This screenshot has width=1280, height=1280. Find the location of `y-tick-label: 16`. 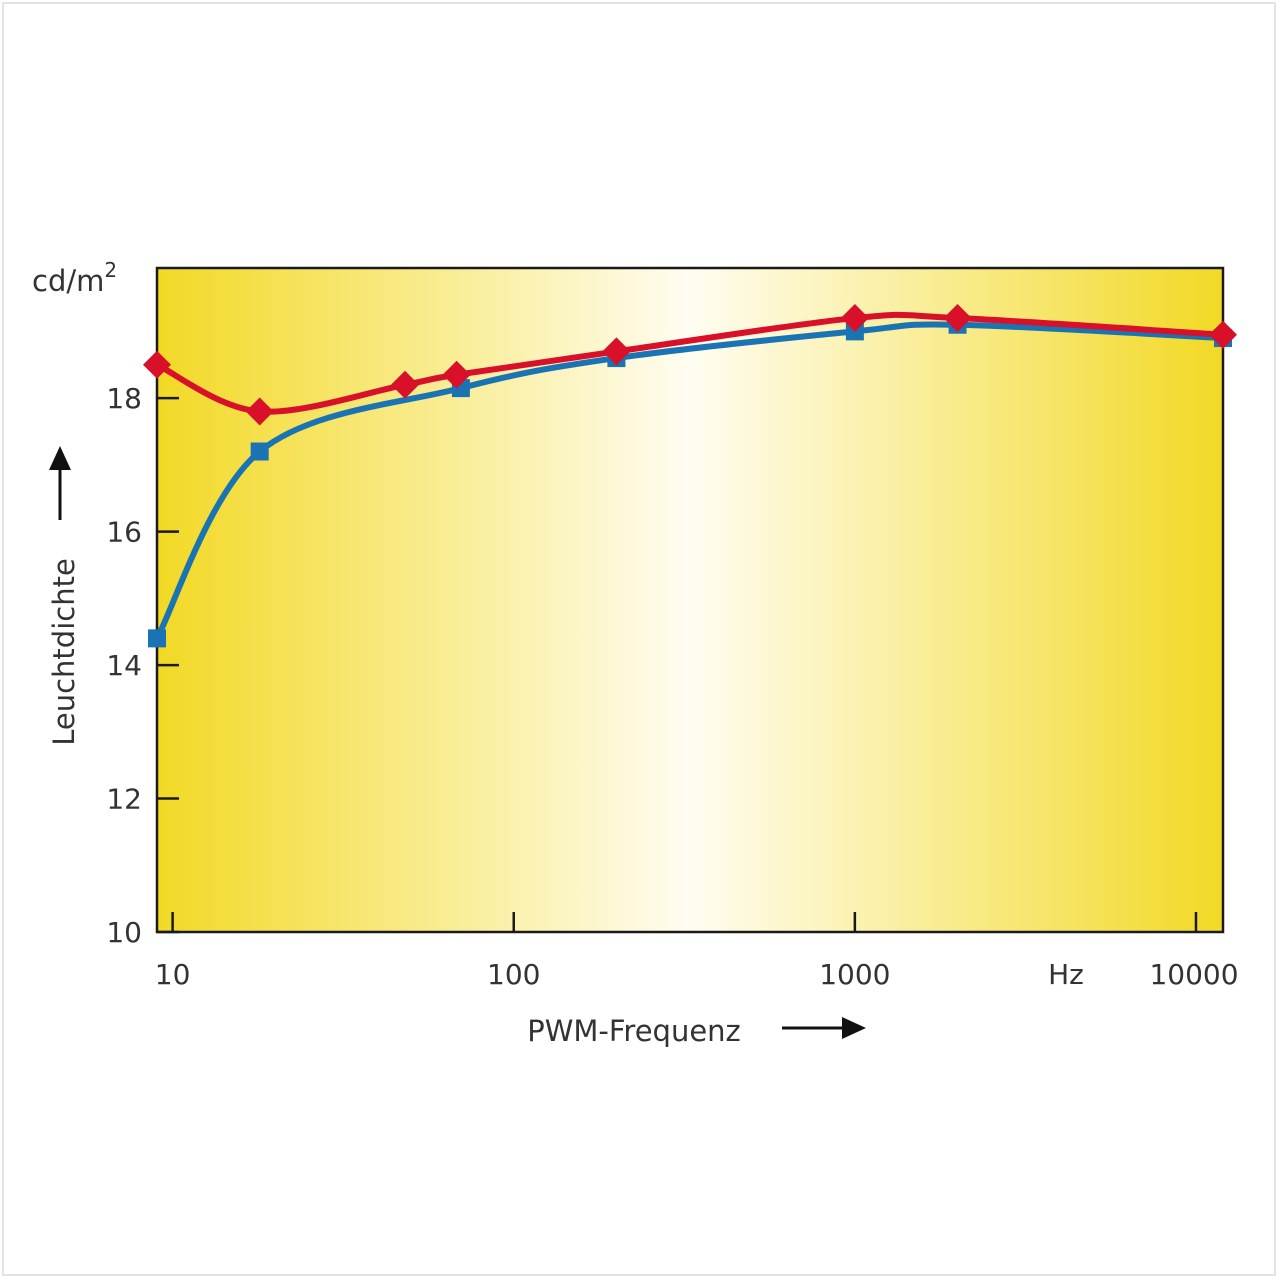

y-tick-label: 16 is located at coordinates (124, 532).